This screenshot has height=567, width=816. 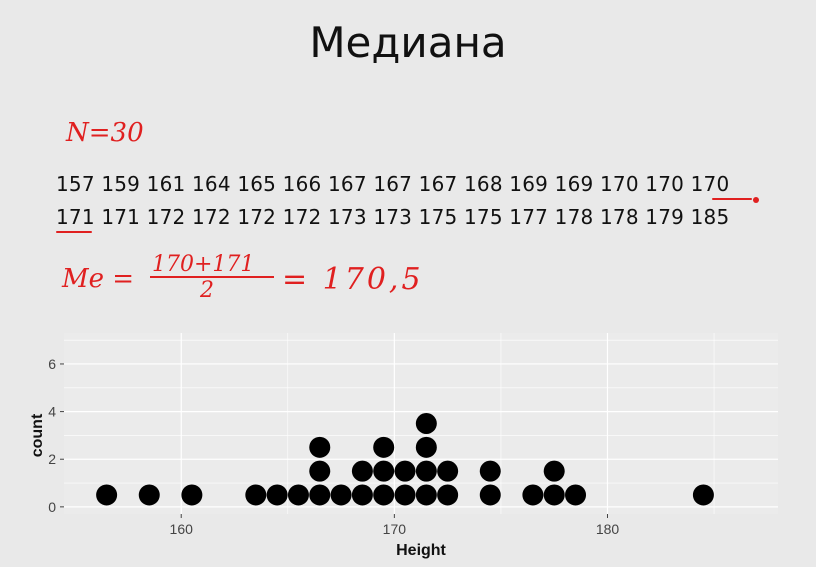 I want to click on data-points, so click(x=405, y=459).